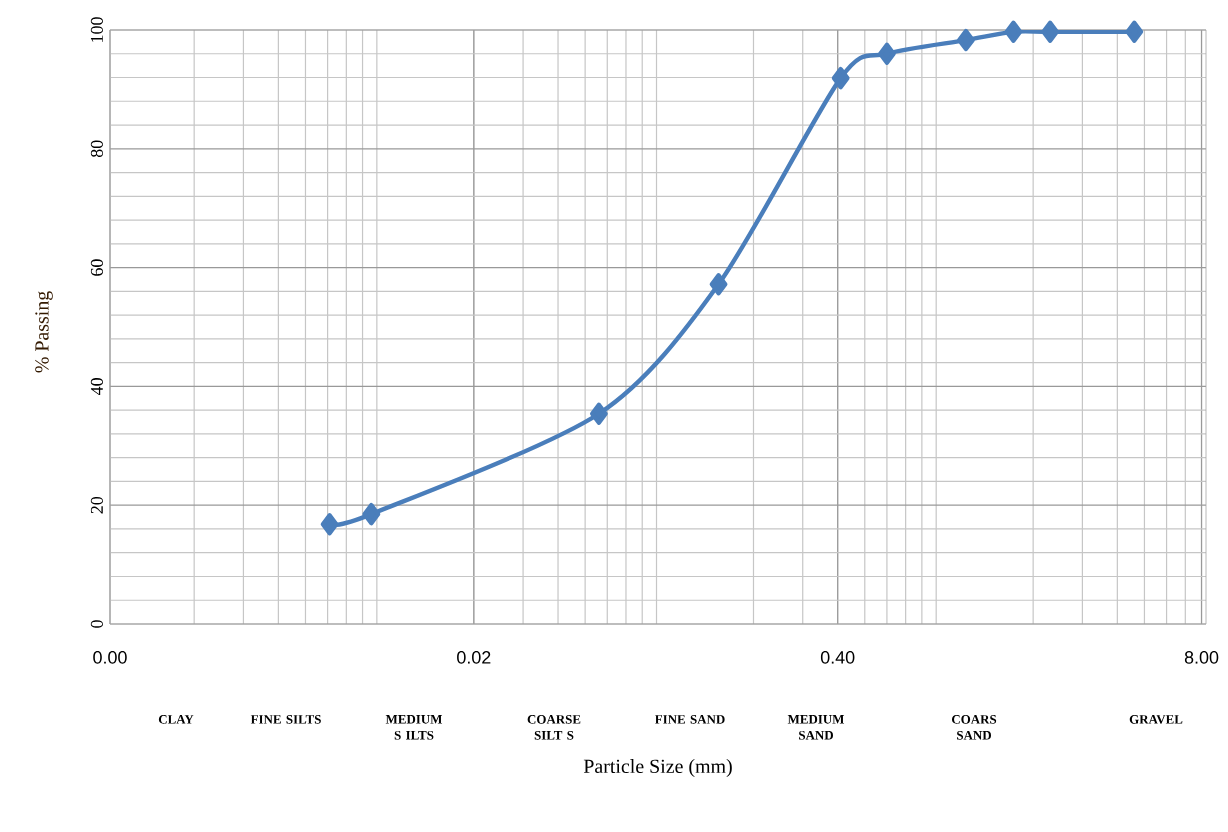 The height and width of the screenshot is (832, 1228). What do you see at coordinates (110, 657) in the screenshot?
I see `x-tick-label: 0.00` at bounding box center [110, 657].